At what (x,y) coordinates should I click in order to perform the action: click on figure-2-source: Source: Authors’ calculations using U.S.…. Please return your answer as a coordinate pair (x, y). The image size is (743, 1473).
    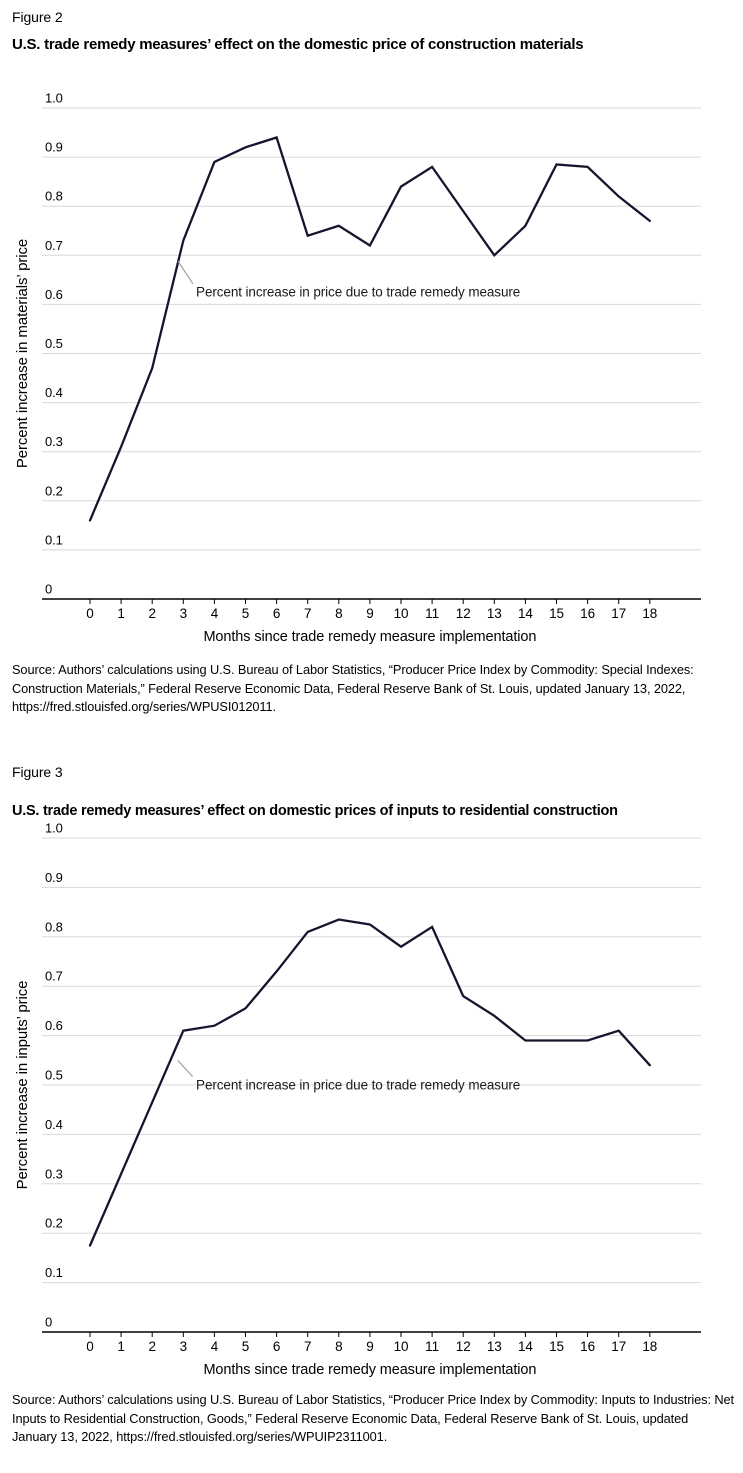
    Looking at the image, I should click on (353, 688).